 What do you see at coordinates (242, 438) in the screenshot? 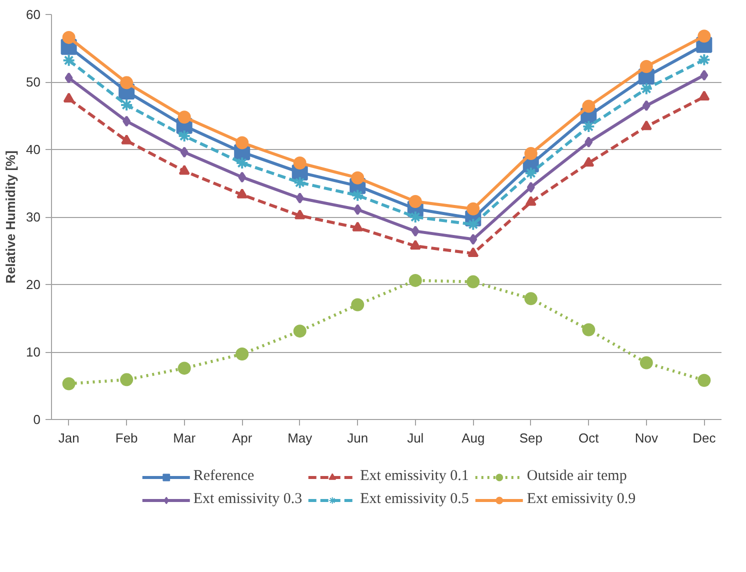
I see `x-tick-label: Apr` at bounding box center [242, 438].